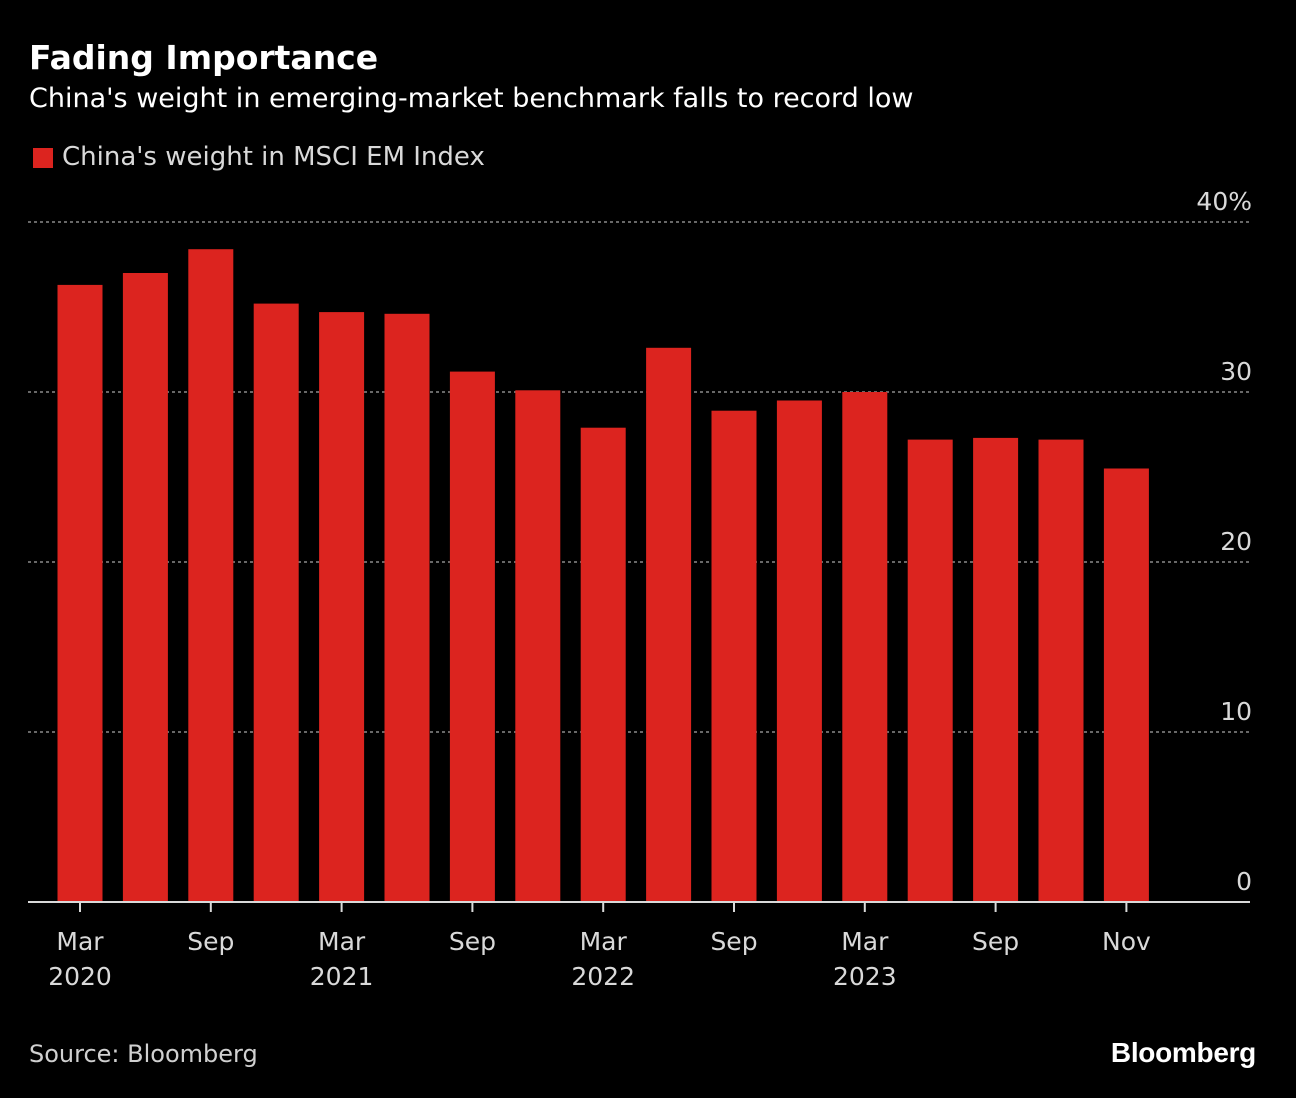 The image size is (1296, 1098). I want to click on bar-jun-2023, so click(930, 670).